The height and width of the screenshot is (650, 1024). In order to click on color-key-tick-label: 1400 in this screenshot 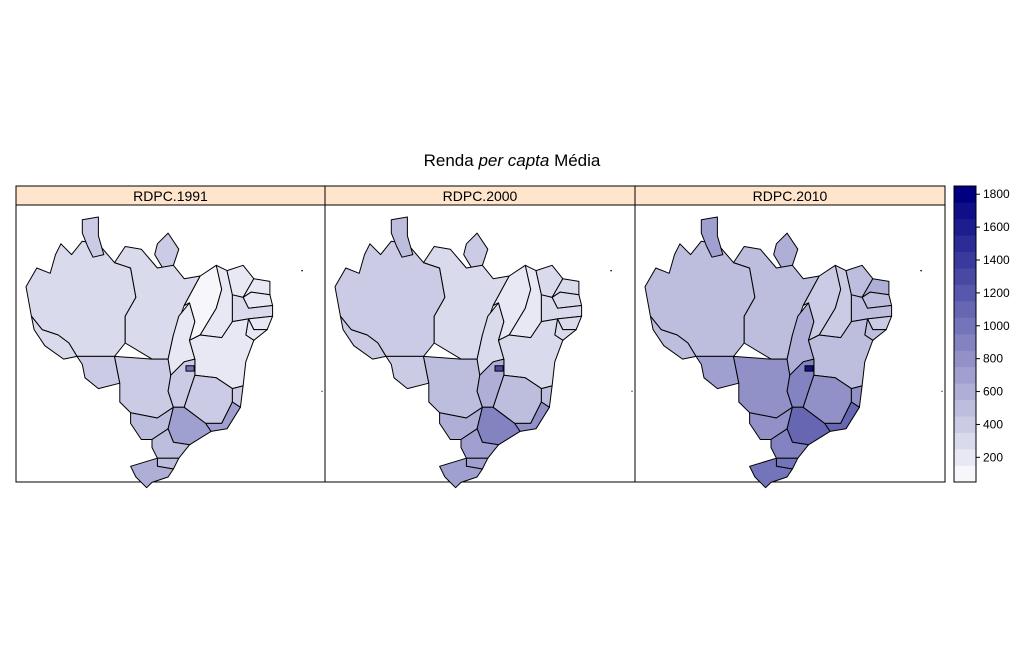, I will do `click(996, 260)`.